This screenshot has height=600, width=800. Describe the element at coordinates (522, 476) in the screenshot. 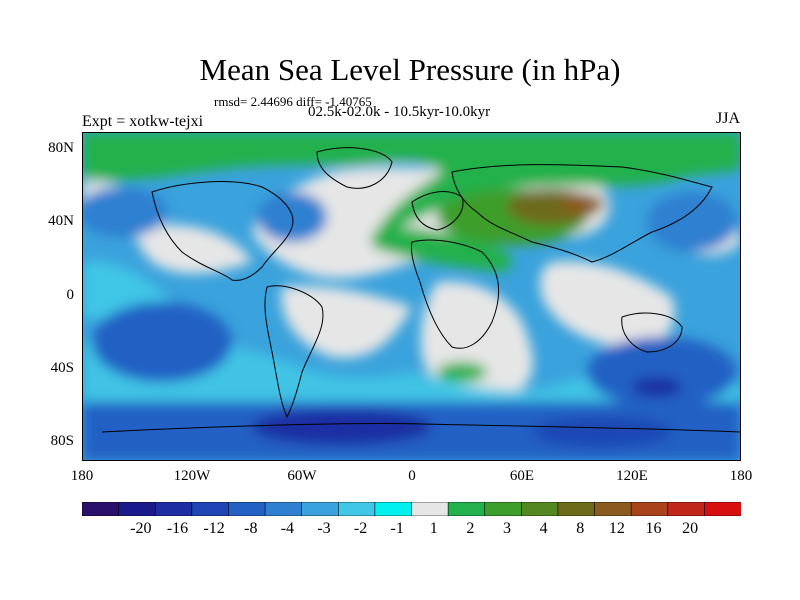

I see `lon-label-60e: 60E` at that location.